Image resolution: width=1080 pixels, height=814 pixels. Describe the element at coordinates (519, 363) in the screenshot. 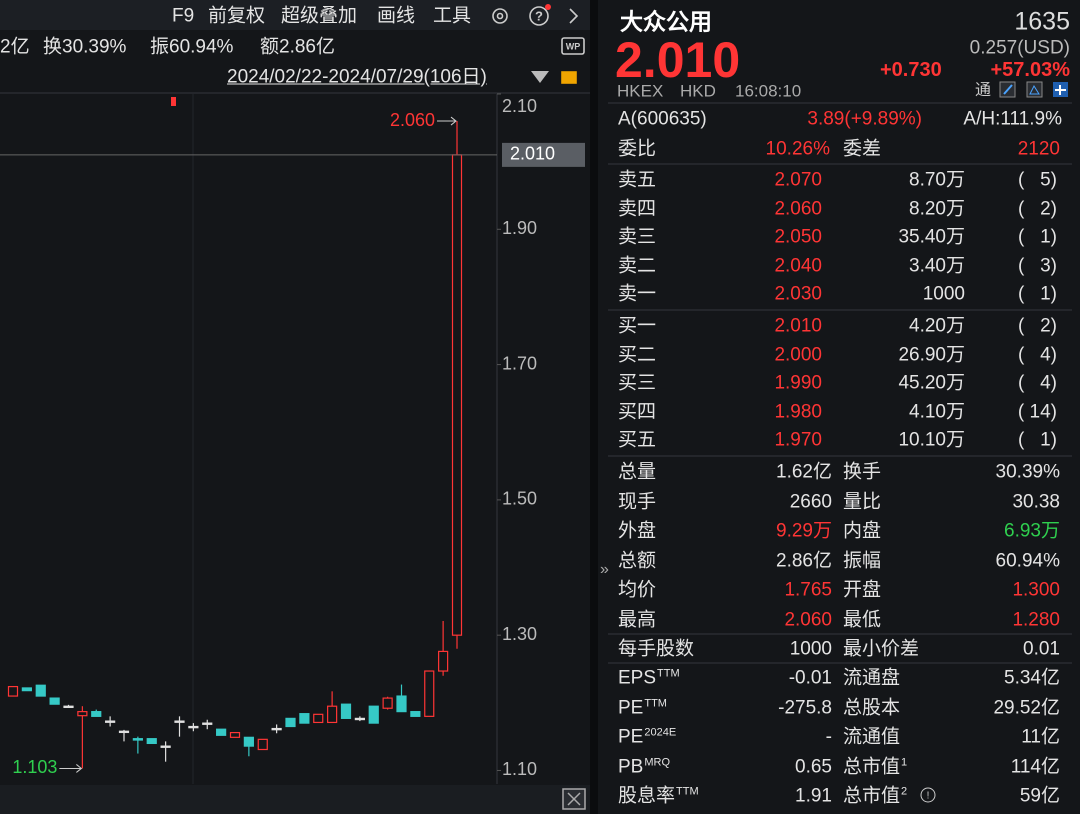

I see `y-tick-label: 1.70` at that location.